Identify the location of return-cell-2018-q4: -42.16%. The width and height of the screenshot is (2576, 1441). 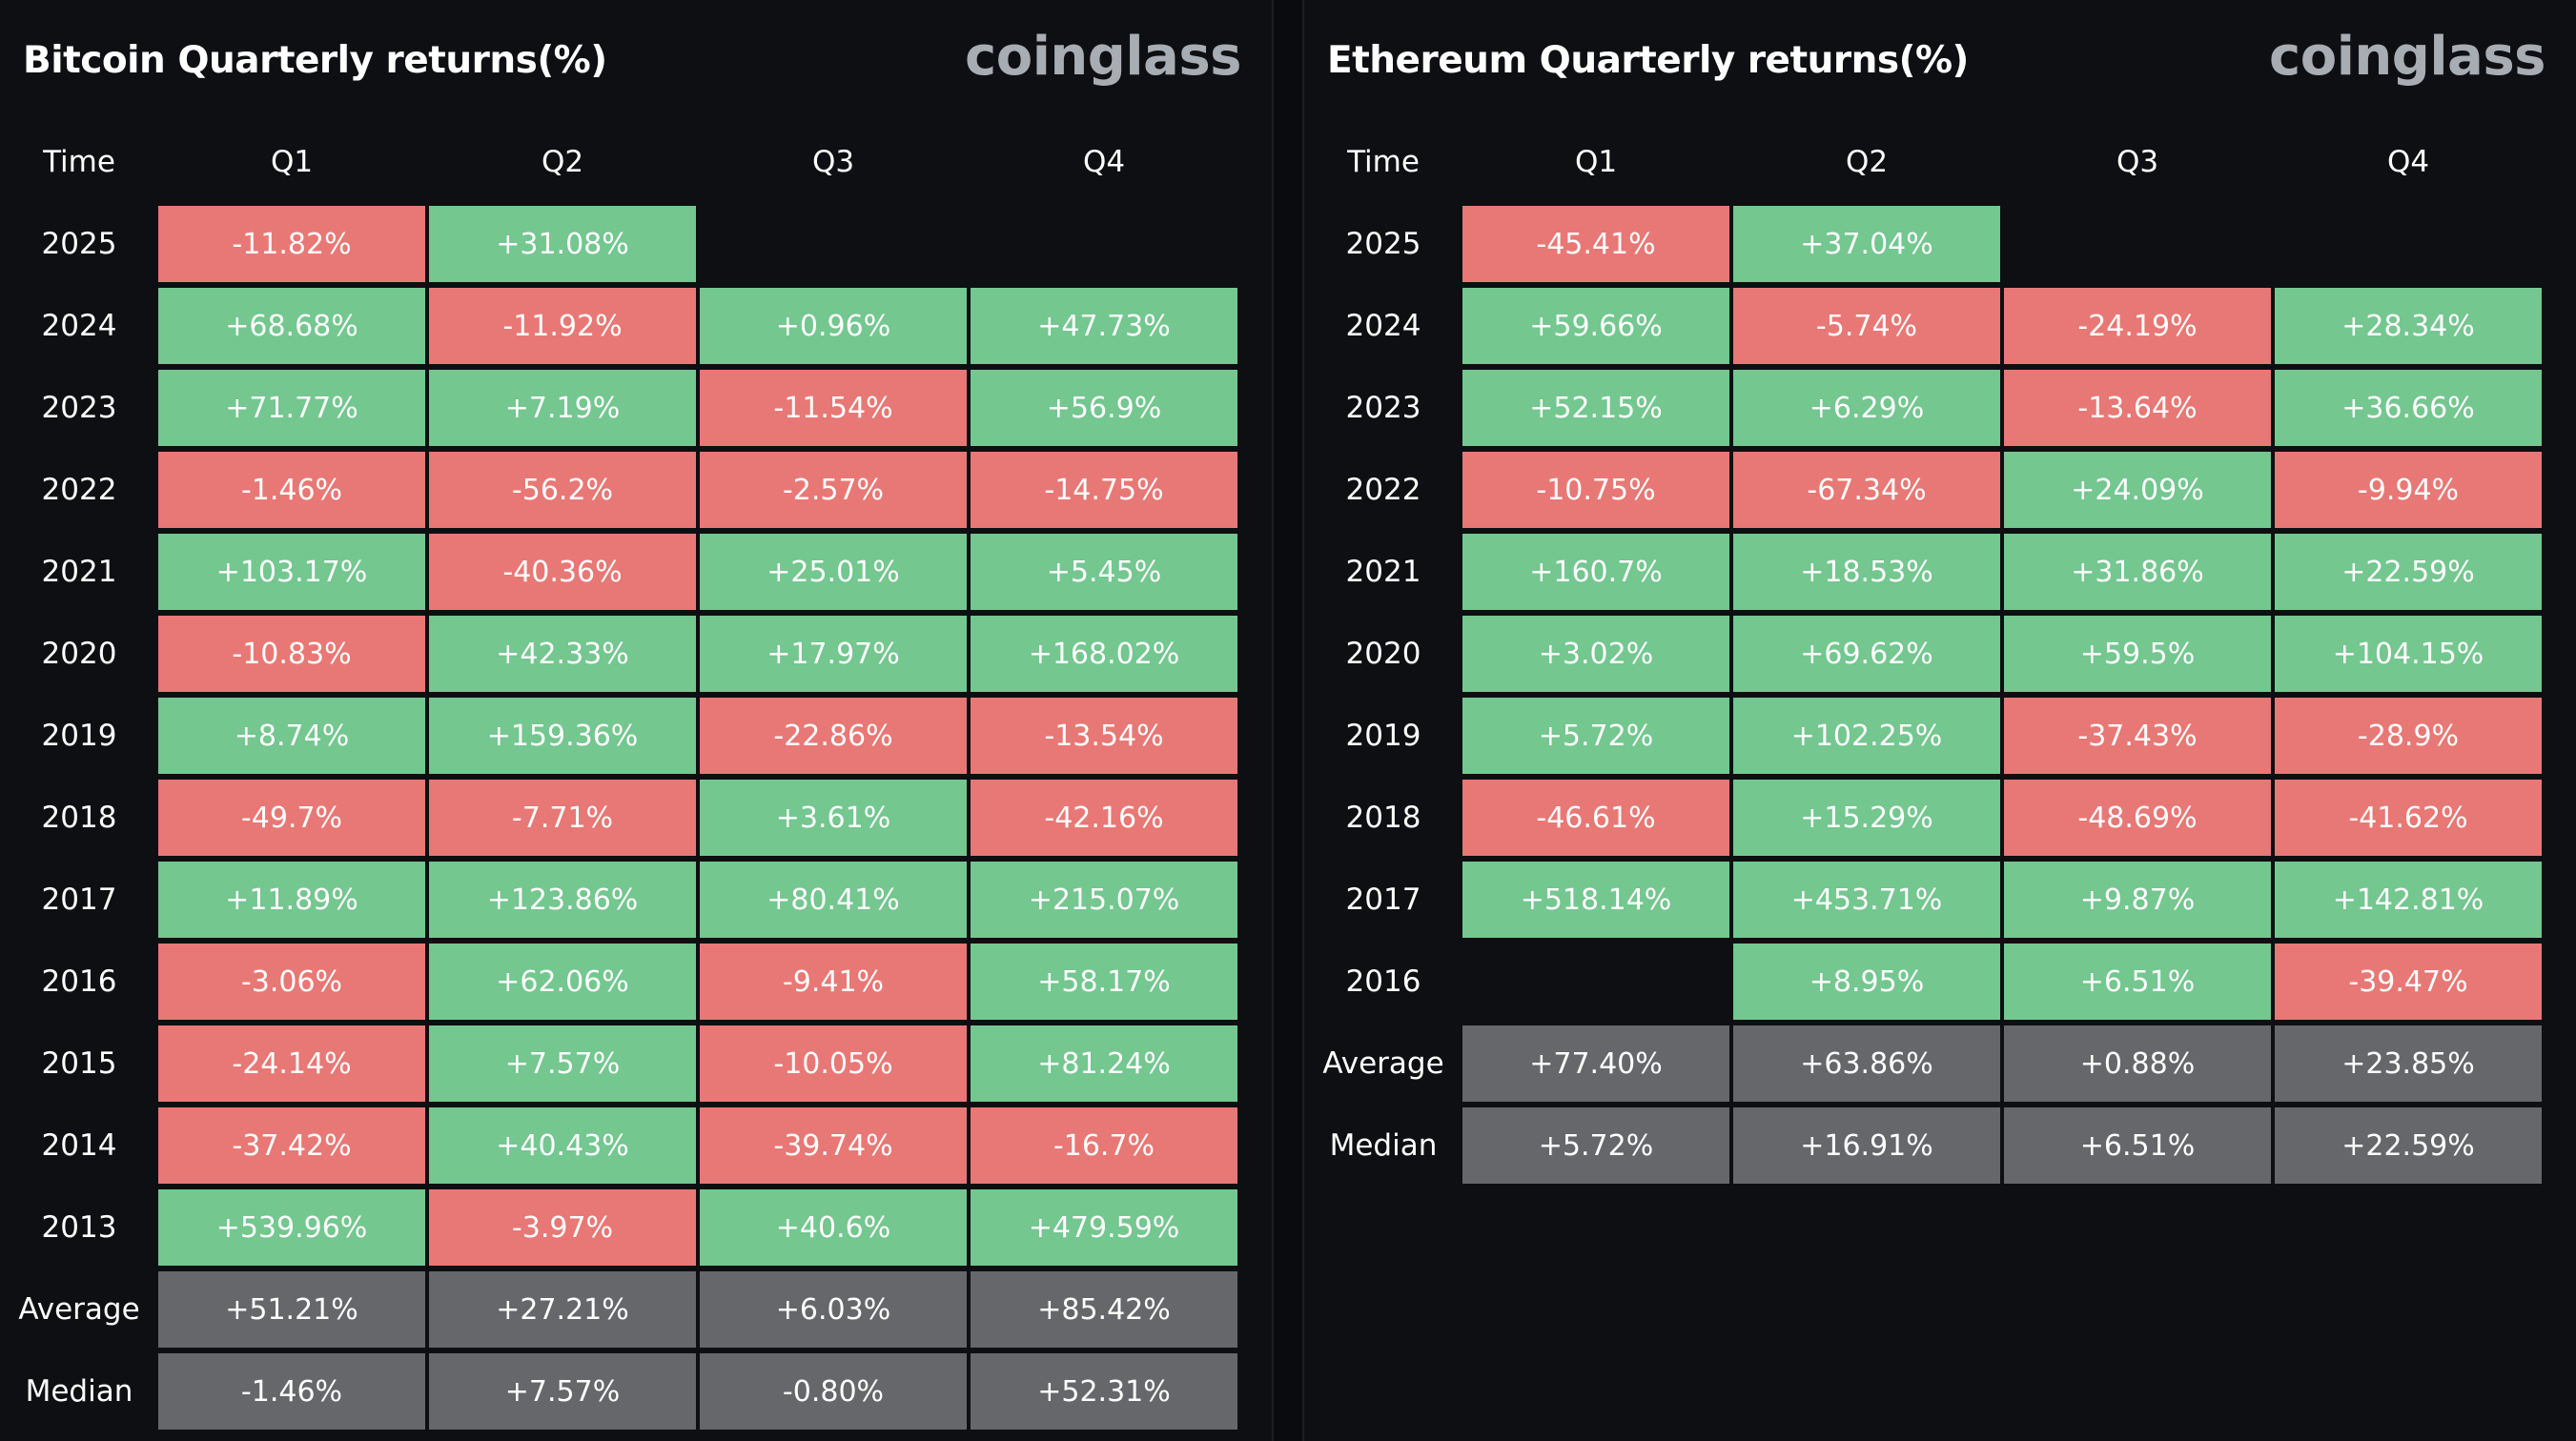
(1104, 818).